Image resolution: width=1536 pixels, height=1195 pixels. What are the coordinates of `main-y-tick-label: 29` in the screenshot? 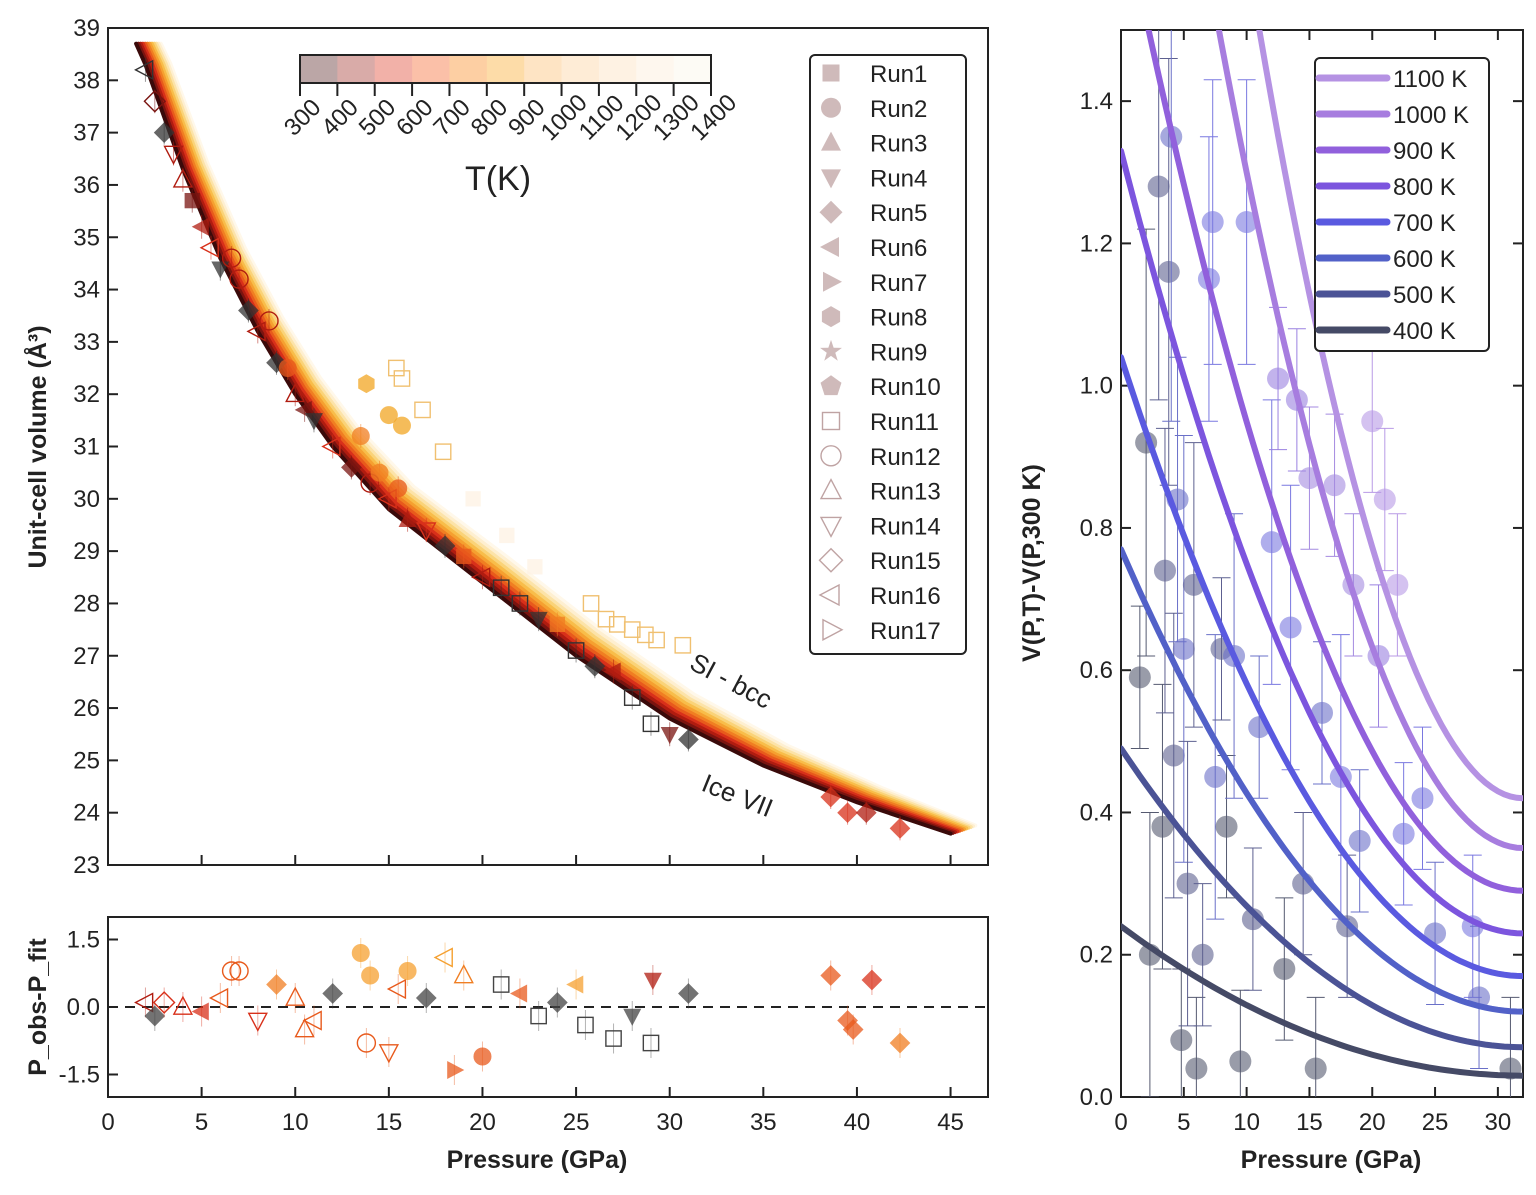 It's located at (86, 551).